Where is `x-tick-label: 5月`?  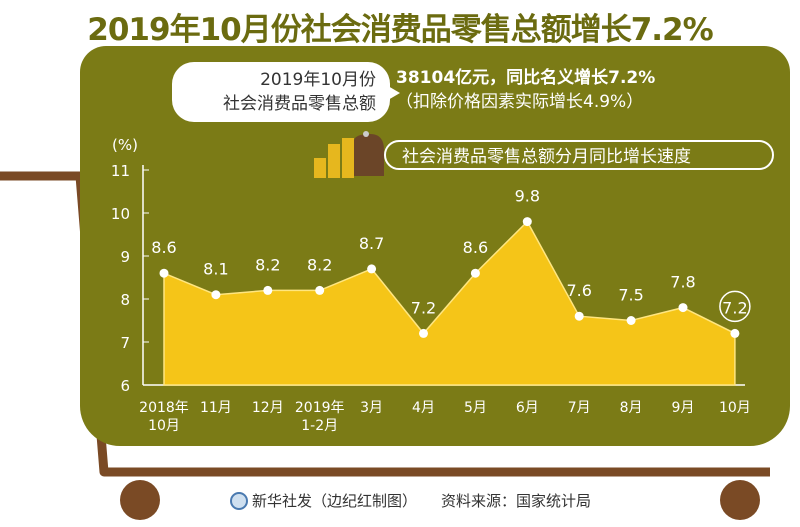
x-tick-label: 5月 is located at coordinates (475, 408).